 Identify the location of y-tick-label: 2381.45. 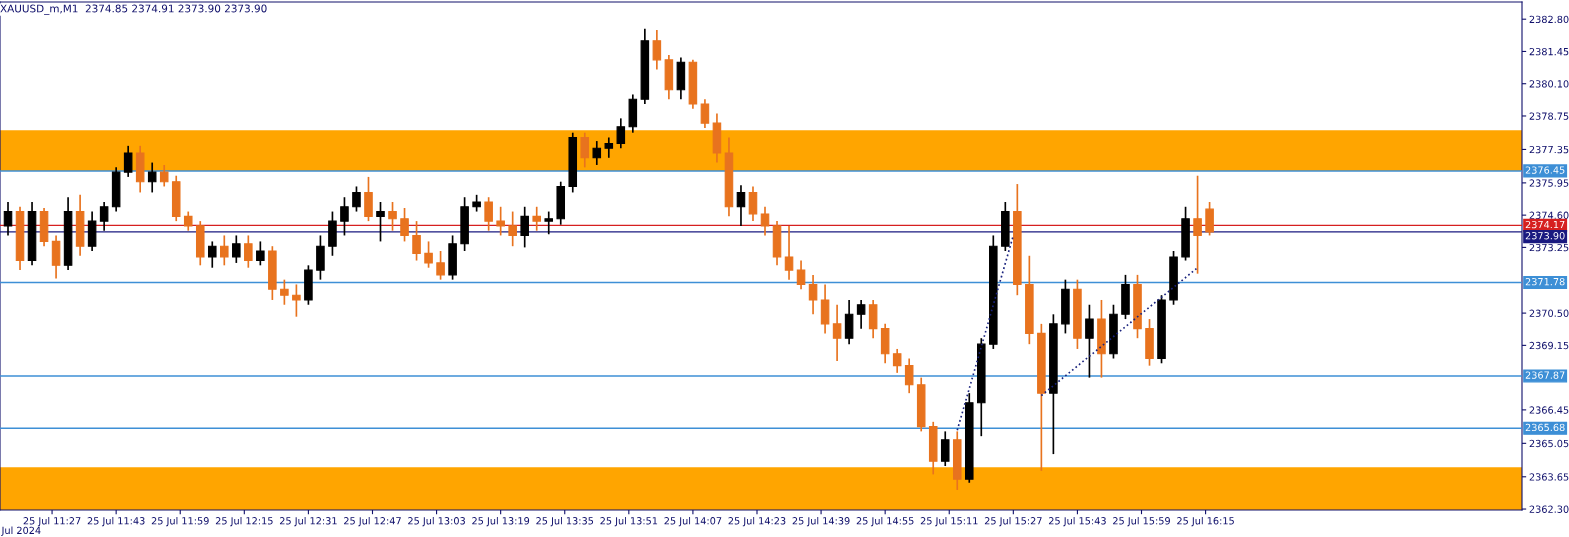
(1549, 51).